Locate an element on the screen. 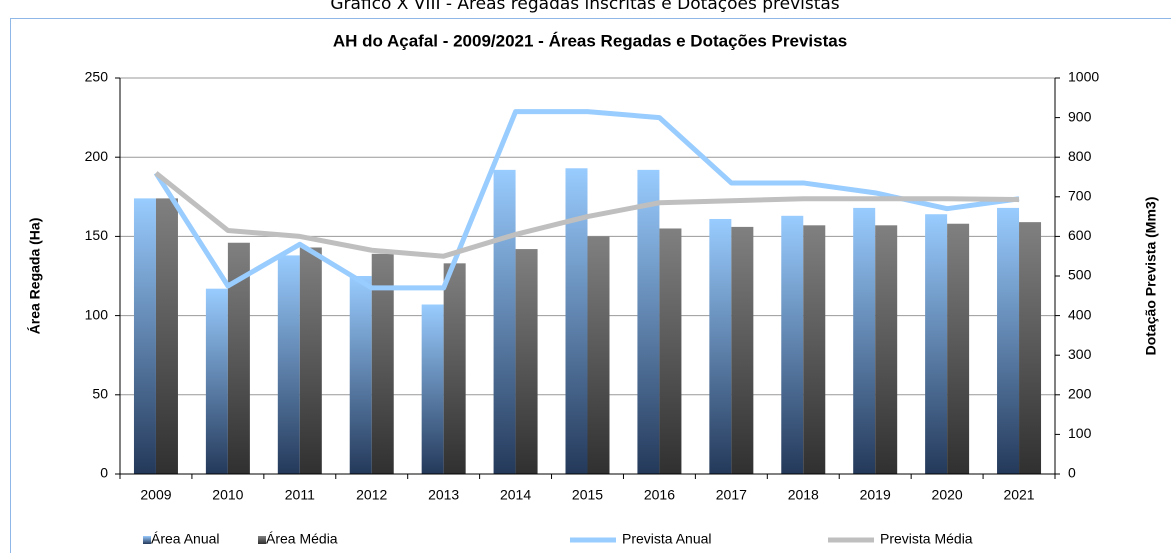  y2-tick-label: 500 is located at coordinates (1080, 275).